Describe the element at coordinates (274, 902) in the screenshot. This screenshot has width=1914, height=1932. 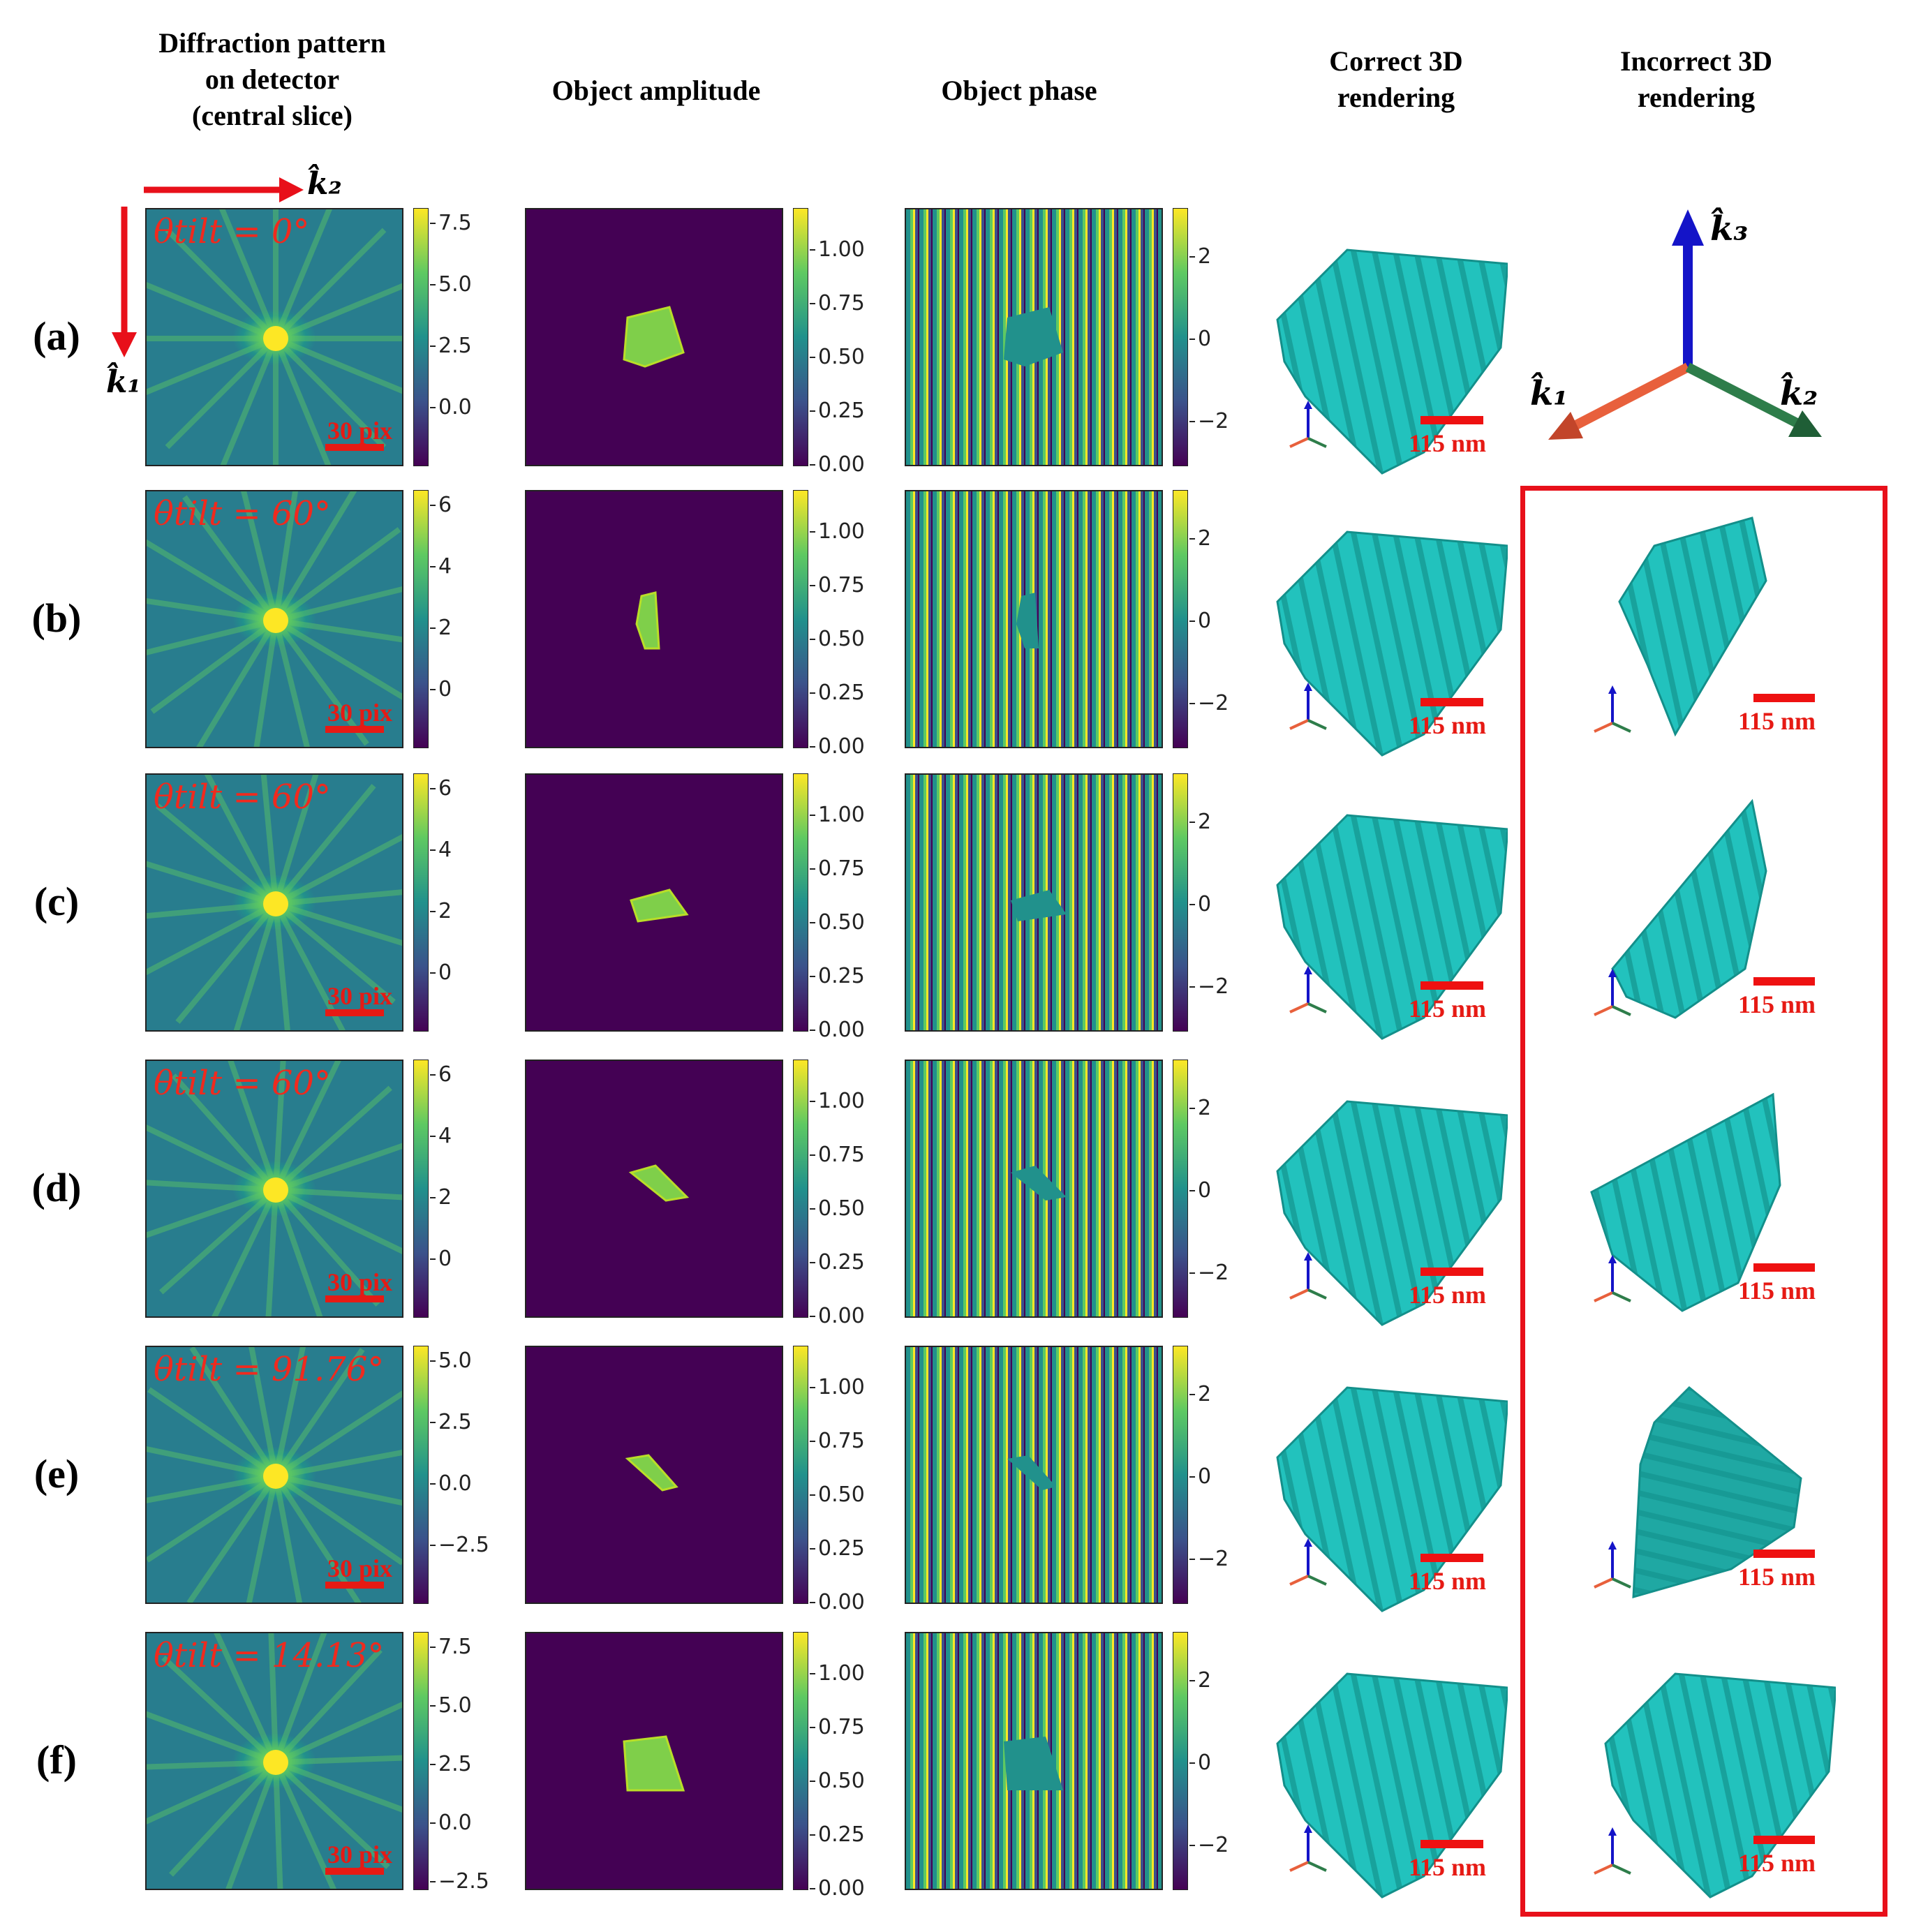
I see `diffraction-pattern: θtilt = 60° 30 pix` at that location.